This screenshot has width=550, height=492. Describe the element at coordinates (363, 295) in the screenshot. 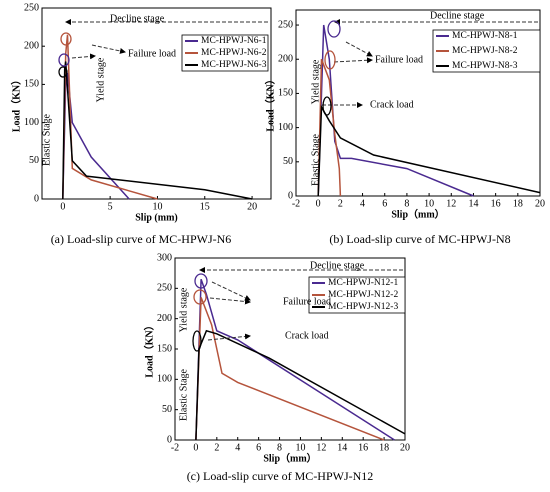

I see `legend-label: MC-HPWJ-N12-2` at that location.